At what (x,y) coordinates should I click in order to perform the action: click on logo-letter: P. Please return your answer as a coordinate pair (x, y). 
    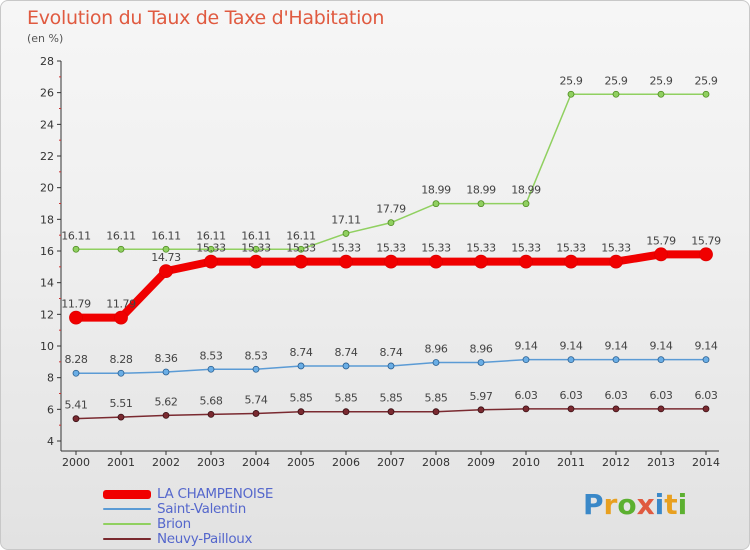
    Looking at the image, I should click on (593, 504).